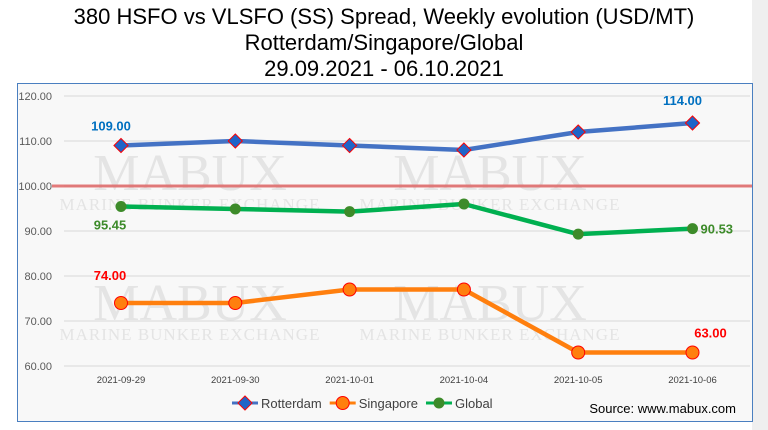 The width and height of the screenshot is (768, 430). Describe the element at coordinates (578, 380) in the screenshot. I see `x-tick-label: 2021-10-05` at that location.